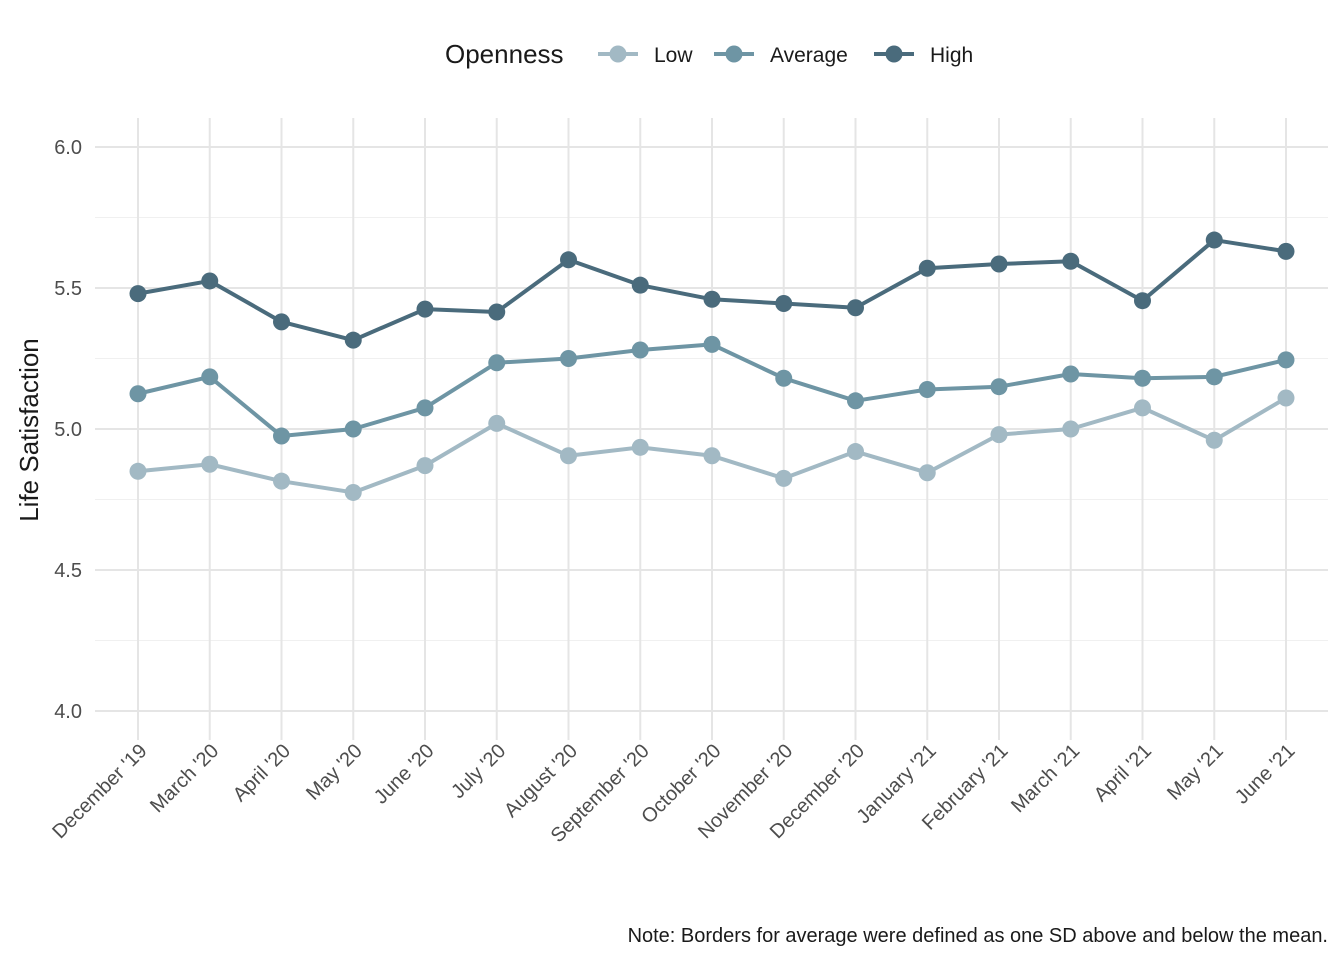 This screenshot has height=960, width=1344. What do you see at coordinates (29, 430) in the screenshot?
I see `y-axis-title: Life Satisfaction` at bounding box center [29, 430].